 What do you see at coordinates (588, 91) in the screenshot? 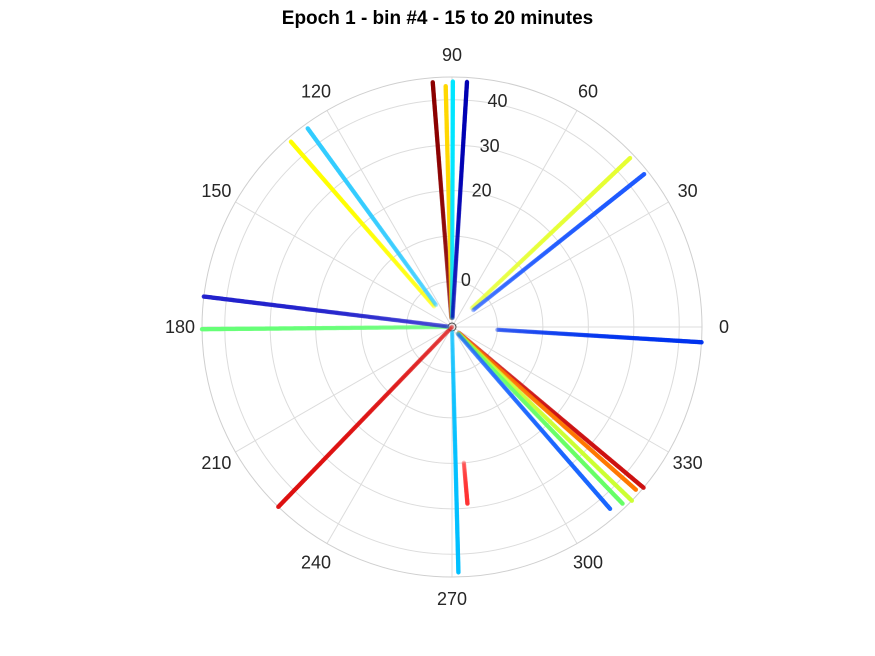
I see `angle-tick-label: 60` at bounding box center [588, 91].